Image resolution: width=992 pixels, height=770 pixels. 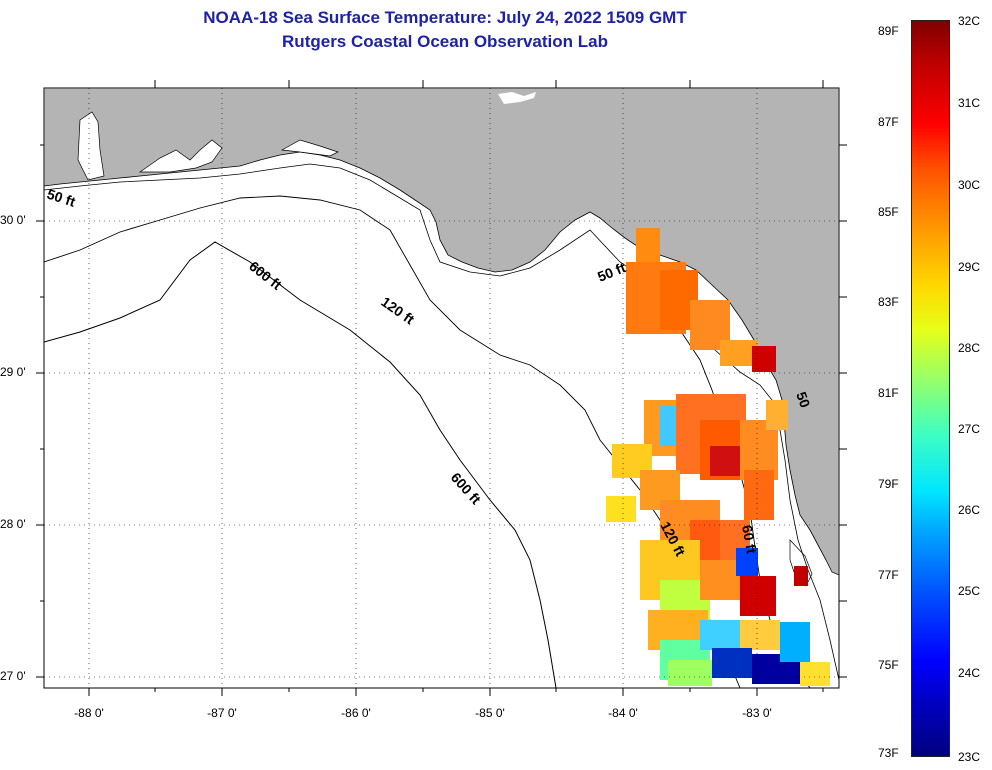 I want to click on latitude-label: 29 0', so click(x=13, y=372).